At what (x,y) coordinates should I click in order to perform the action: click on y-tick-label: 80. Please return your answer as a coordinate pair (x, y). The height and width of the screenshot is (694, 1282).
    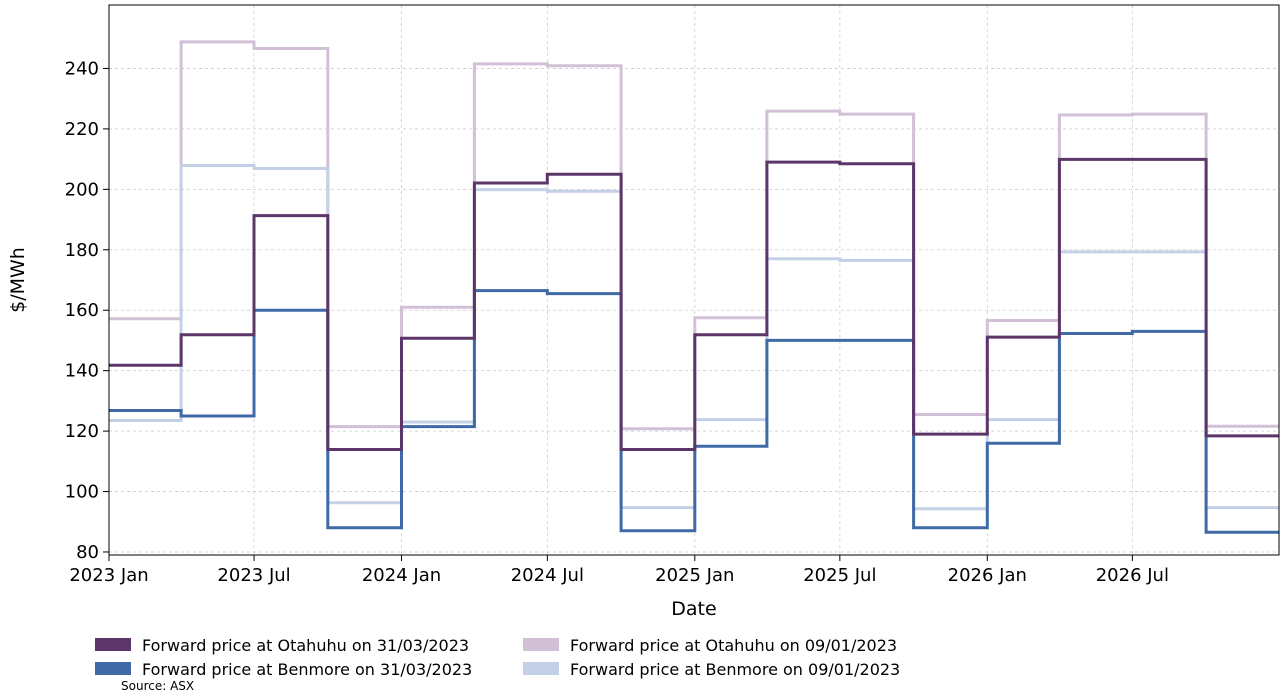
    Looking at the image, I should click on (87, 552).